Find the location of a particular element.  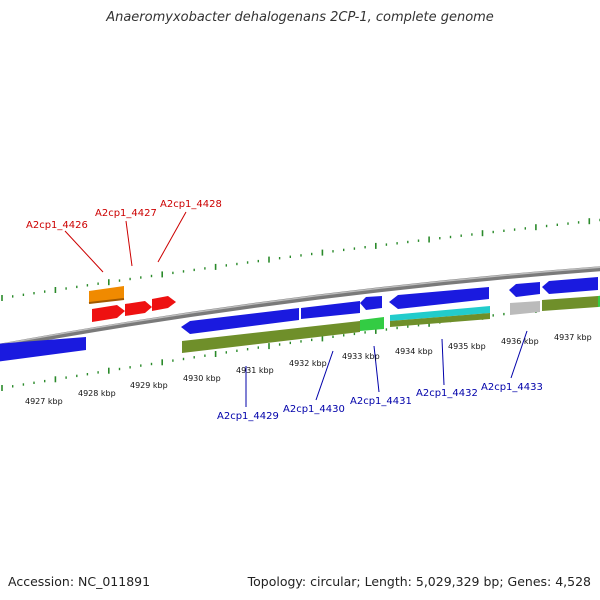

scale-label: 4930 kbp is located at coordinates (202, 378).